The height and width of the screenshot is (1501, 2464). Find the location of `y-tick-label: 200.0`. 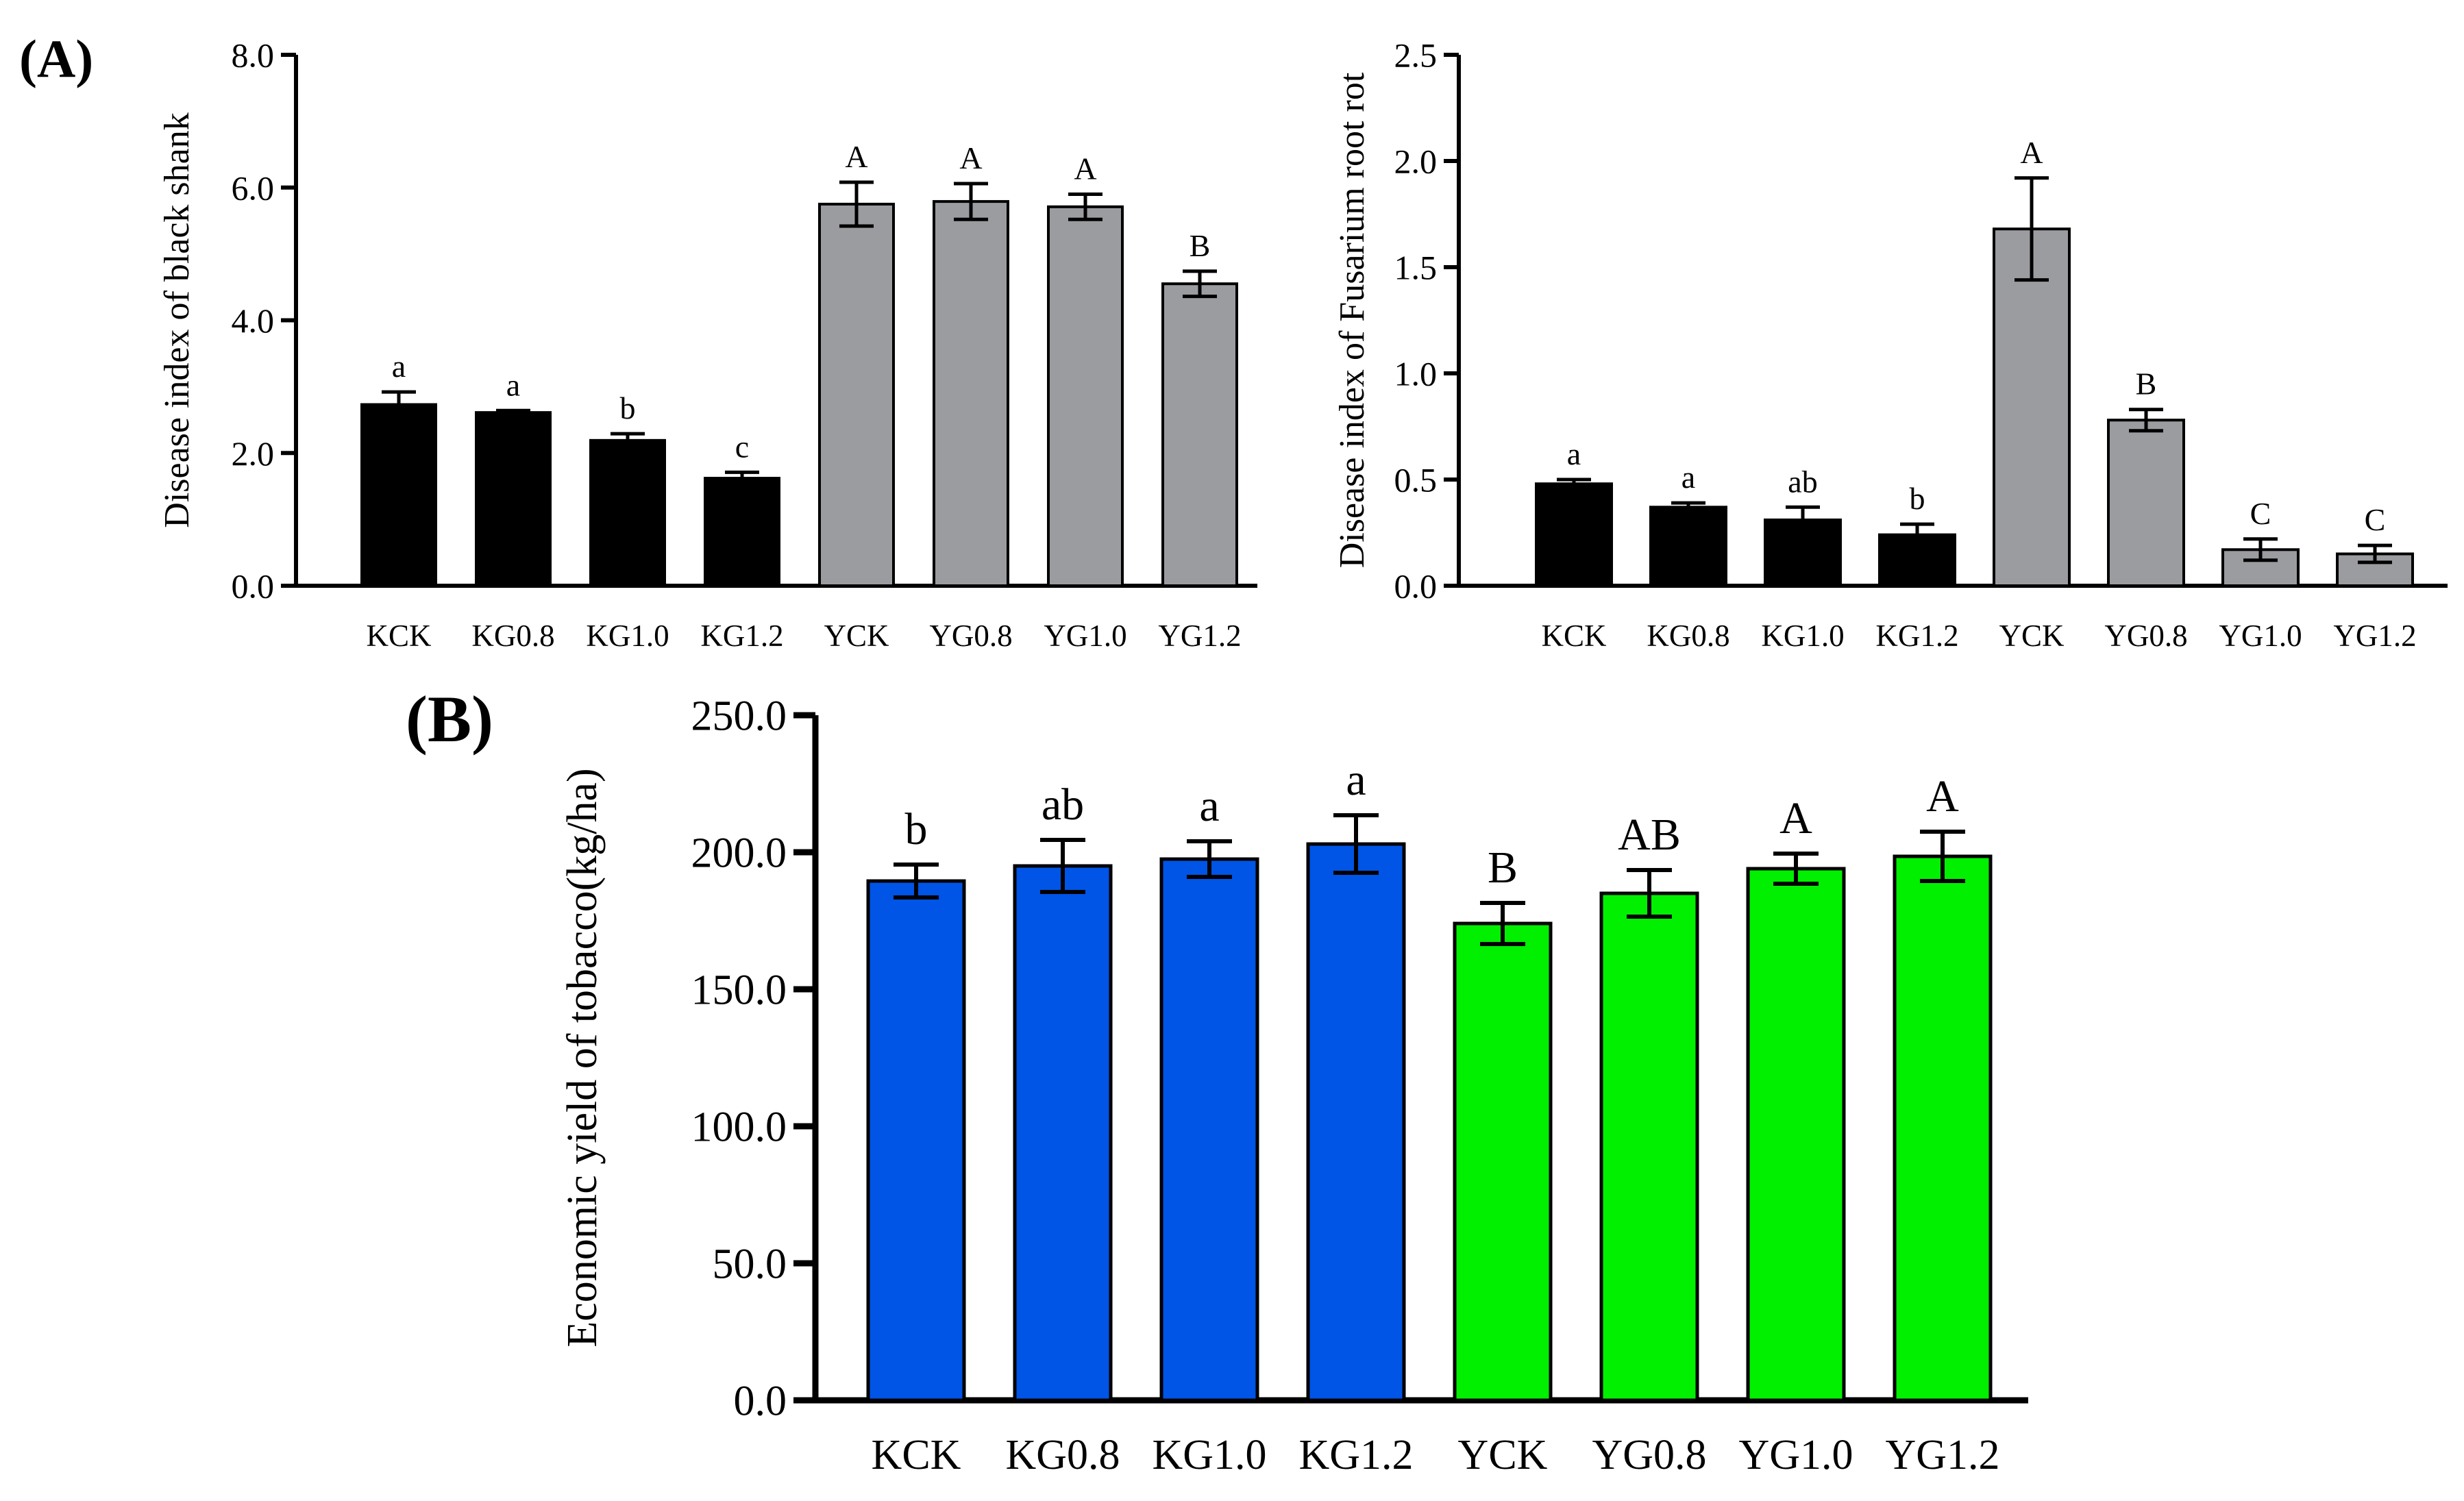

y-tick-label: 200.0 is located at coordinates (739, 853).